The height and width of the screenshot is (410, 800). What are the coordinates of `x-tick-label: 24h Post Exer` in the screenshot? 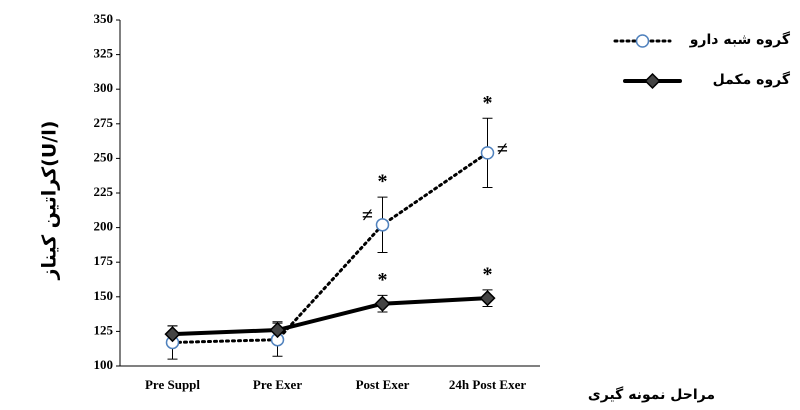 It's located at (488, 384).